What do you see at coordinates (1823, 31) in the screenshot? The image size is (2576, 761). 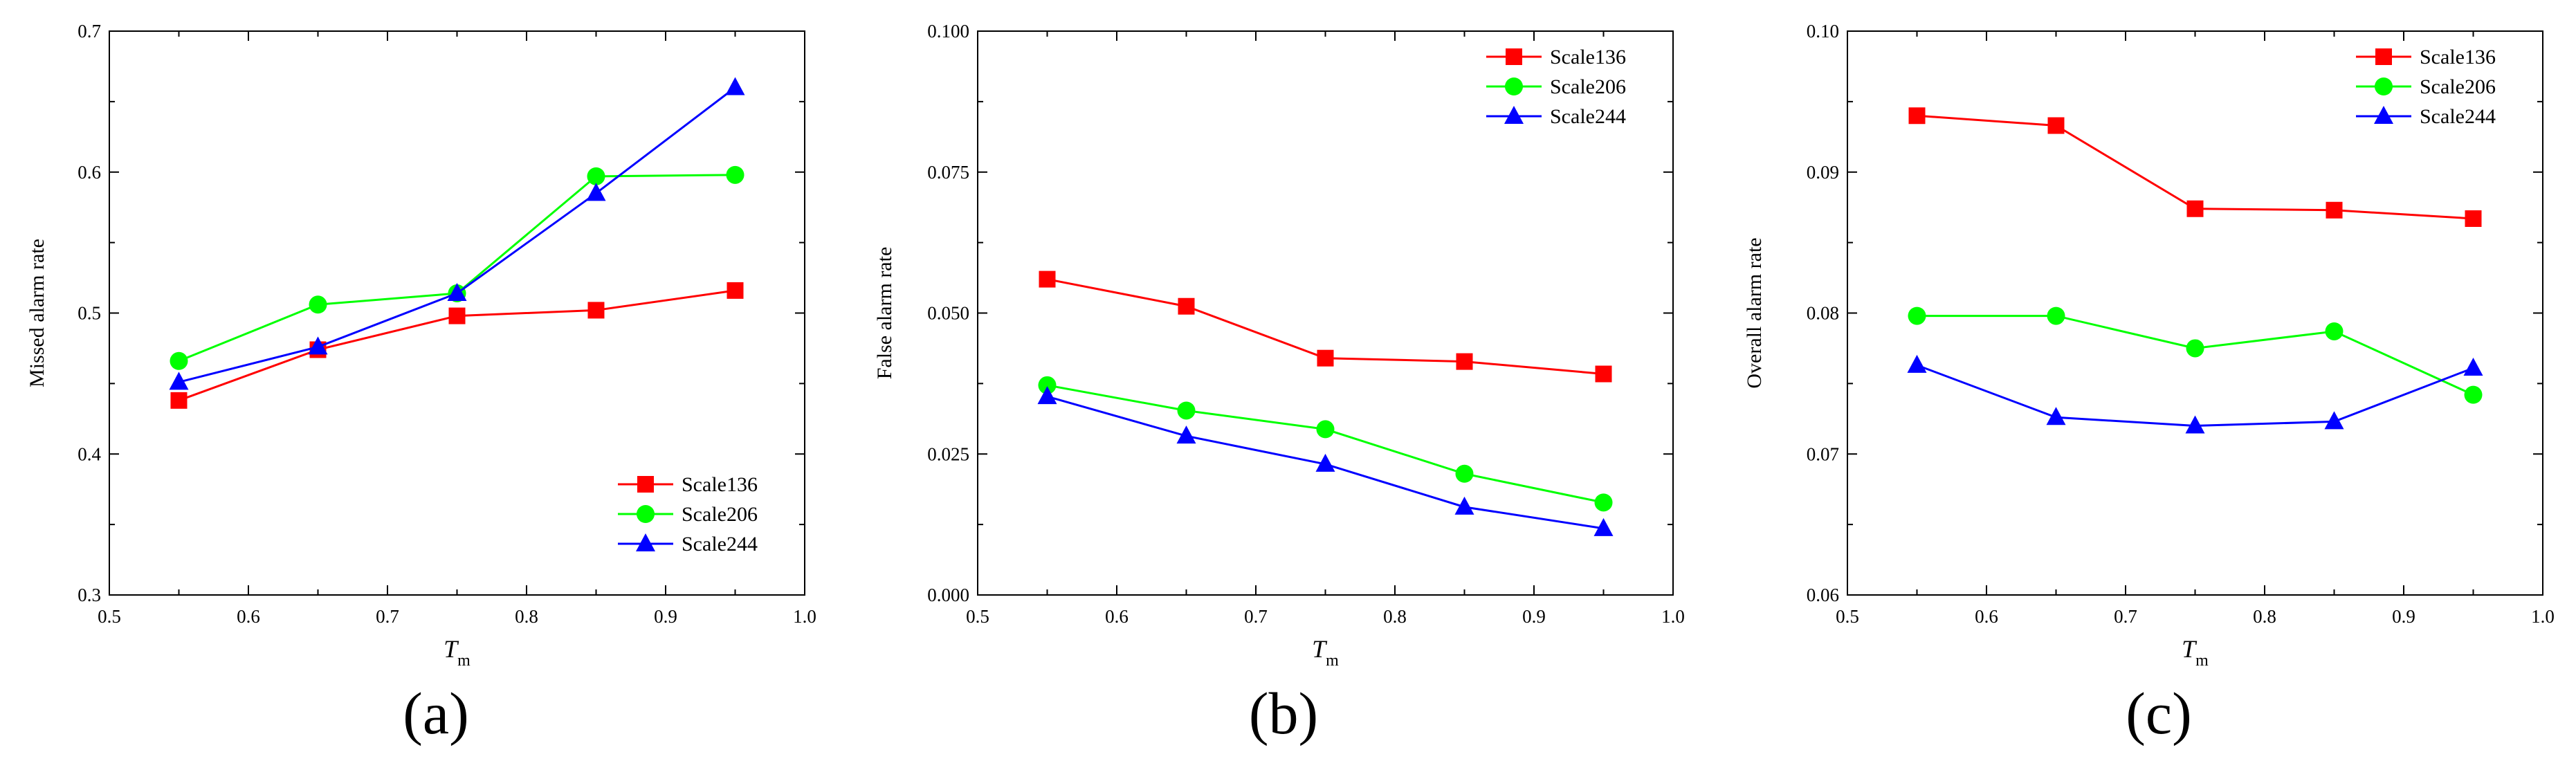 I see `y-tick-label: 0.10` at bounding box center [1823, 31].